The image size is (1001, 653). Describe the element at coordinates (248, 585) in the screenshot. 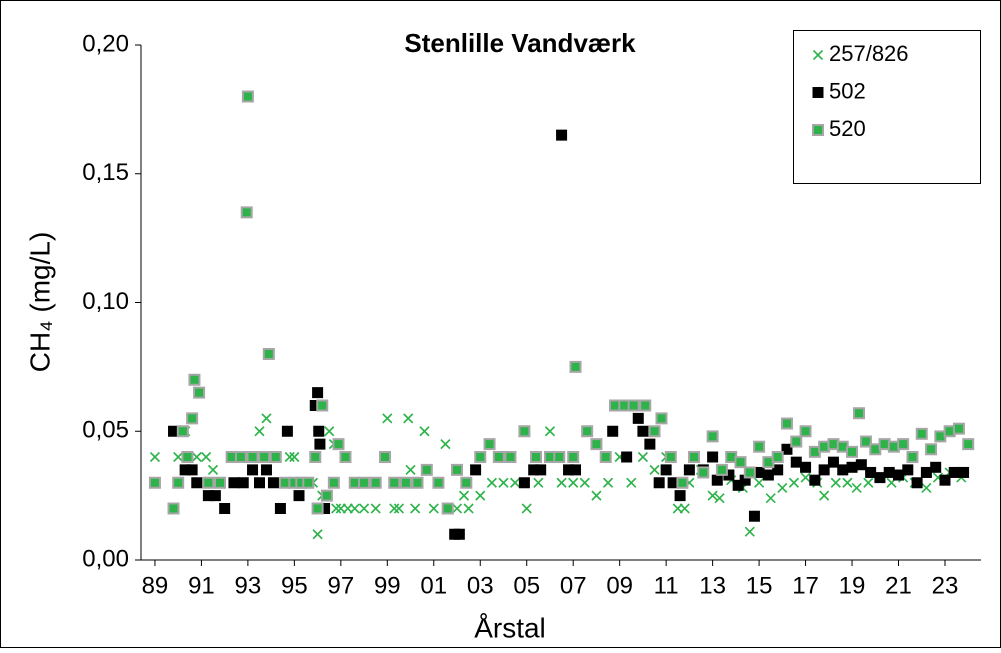

I see `x-tick-label: 93` at that location.